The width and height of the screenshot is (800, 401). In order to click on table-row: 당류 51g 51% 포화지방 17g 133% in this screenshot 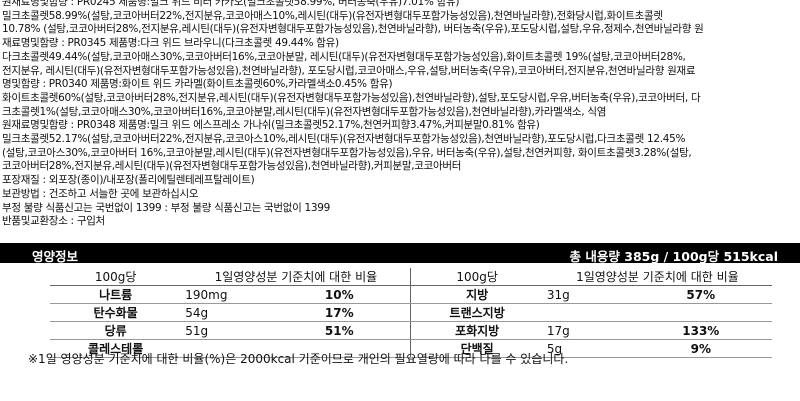, I will do `click(411, 330)`.